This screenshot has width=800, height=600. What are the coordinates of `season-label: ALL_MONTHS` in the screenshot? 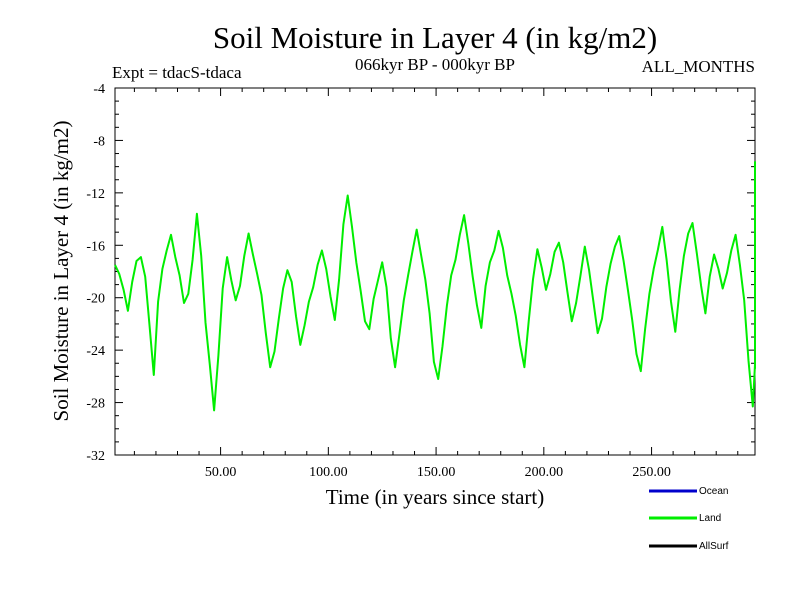 It's located at (698, 66).